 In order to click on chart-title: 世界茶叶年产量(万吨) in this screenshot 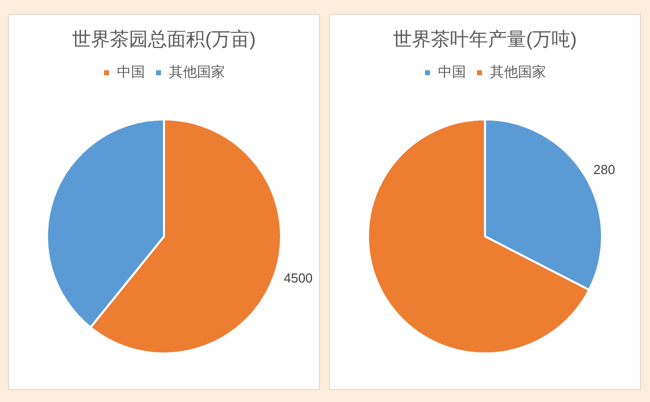, I will do `click(485, 40)`.